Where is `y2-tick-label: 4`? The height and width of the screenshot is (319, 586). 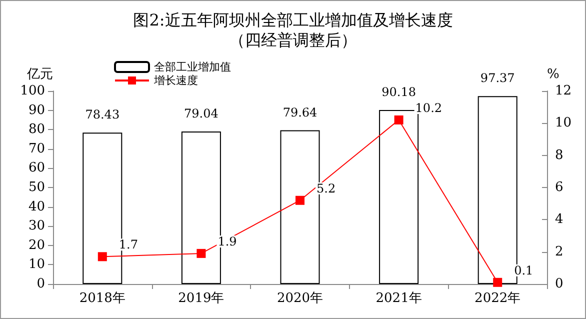 y2-tick-label: 4 is located at coordinates (559, 220).